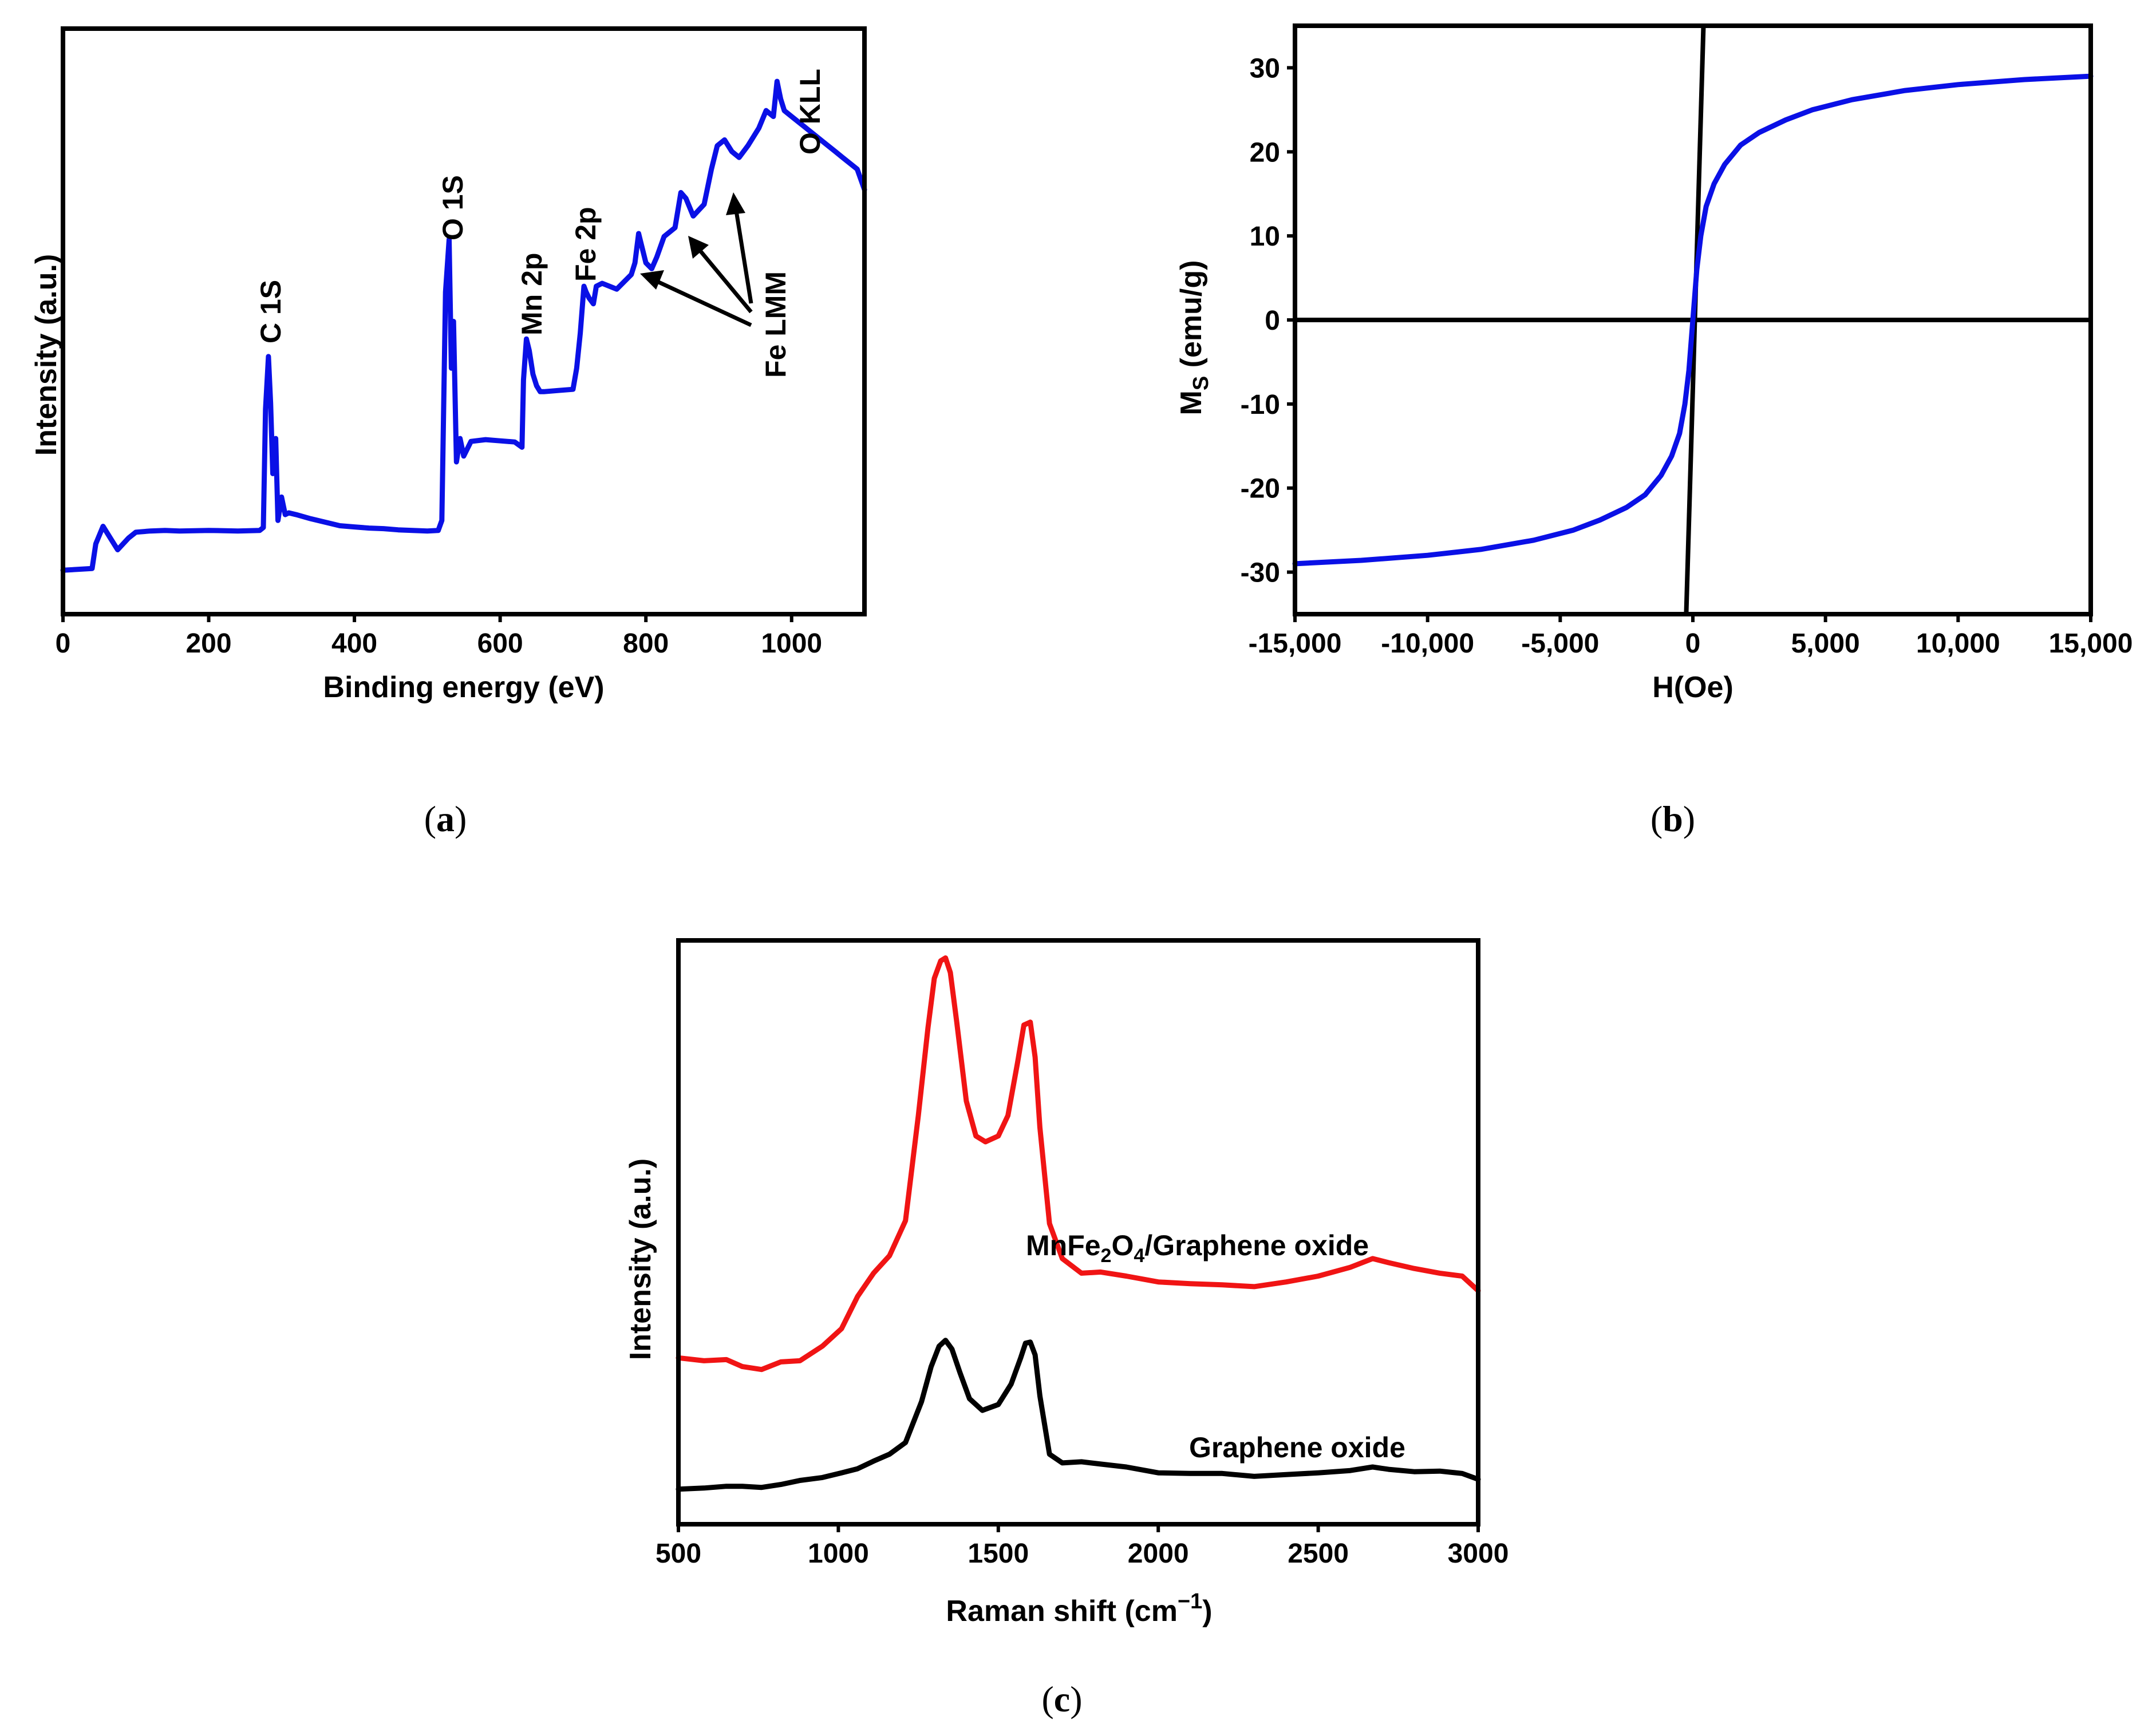 This screenshot has height=1736, width=2156. I want to click on raman-y-axis-label: Intensity (a.u.), so click(640, 1259).